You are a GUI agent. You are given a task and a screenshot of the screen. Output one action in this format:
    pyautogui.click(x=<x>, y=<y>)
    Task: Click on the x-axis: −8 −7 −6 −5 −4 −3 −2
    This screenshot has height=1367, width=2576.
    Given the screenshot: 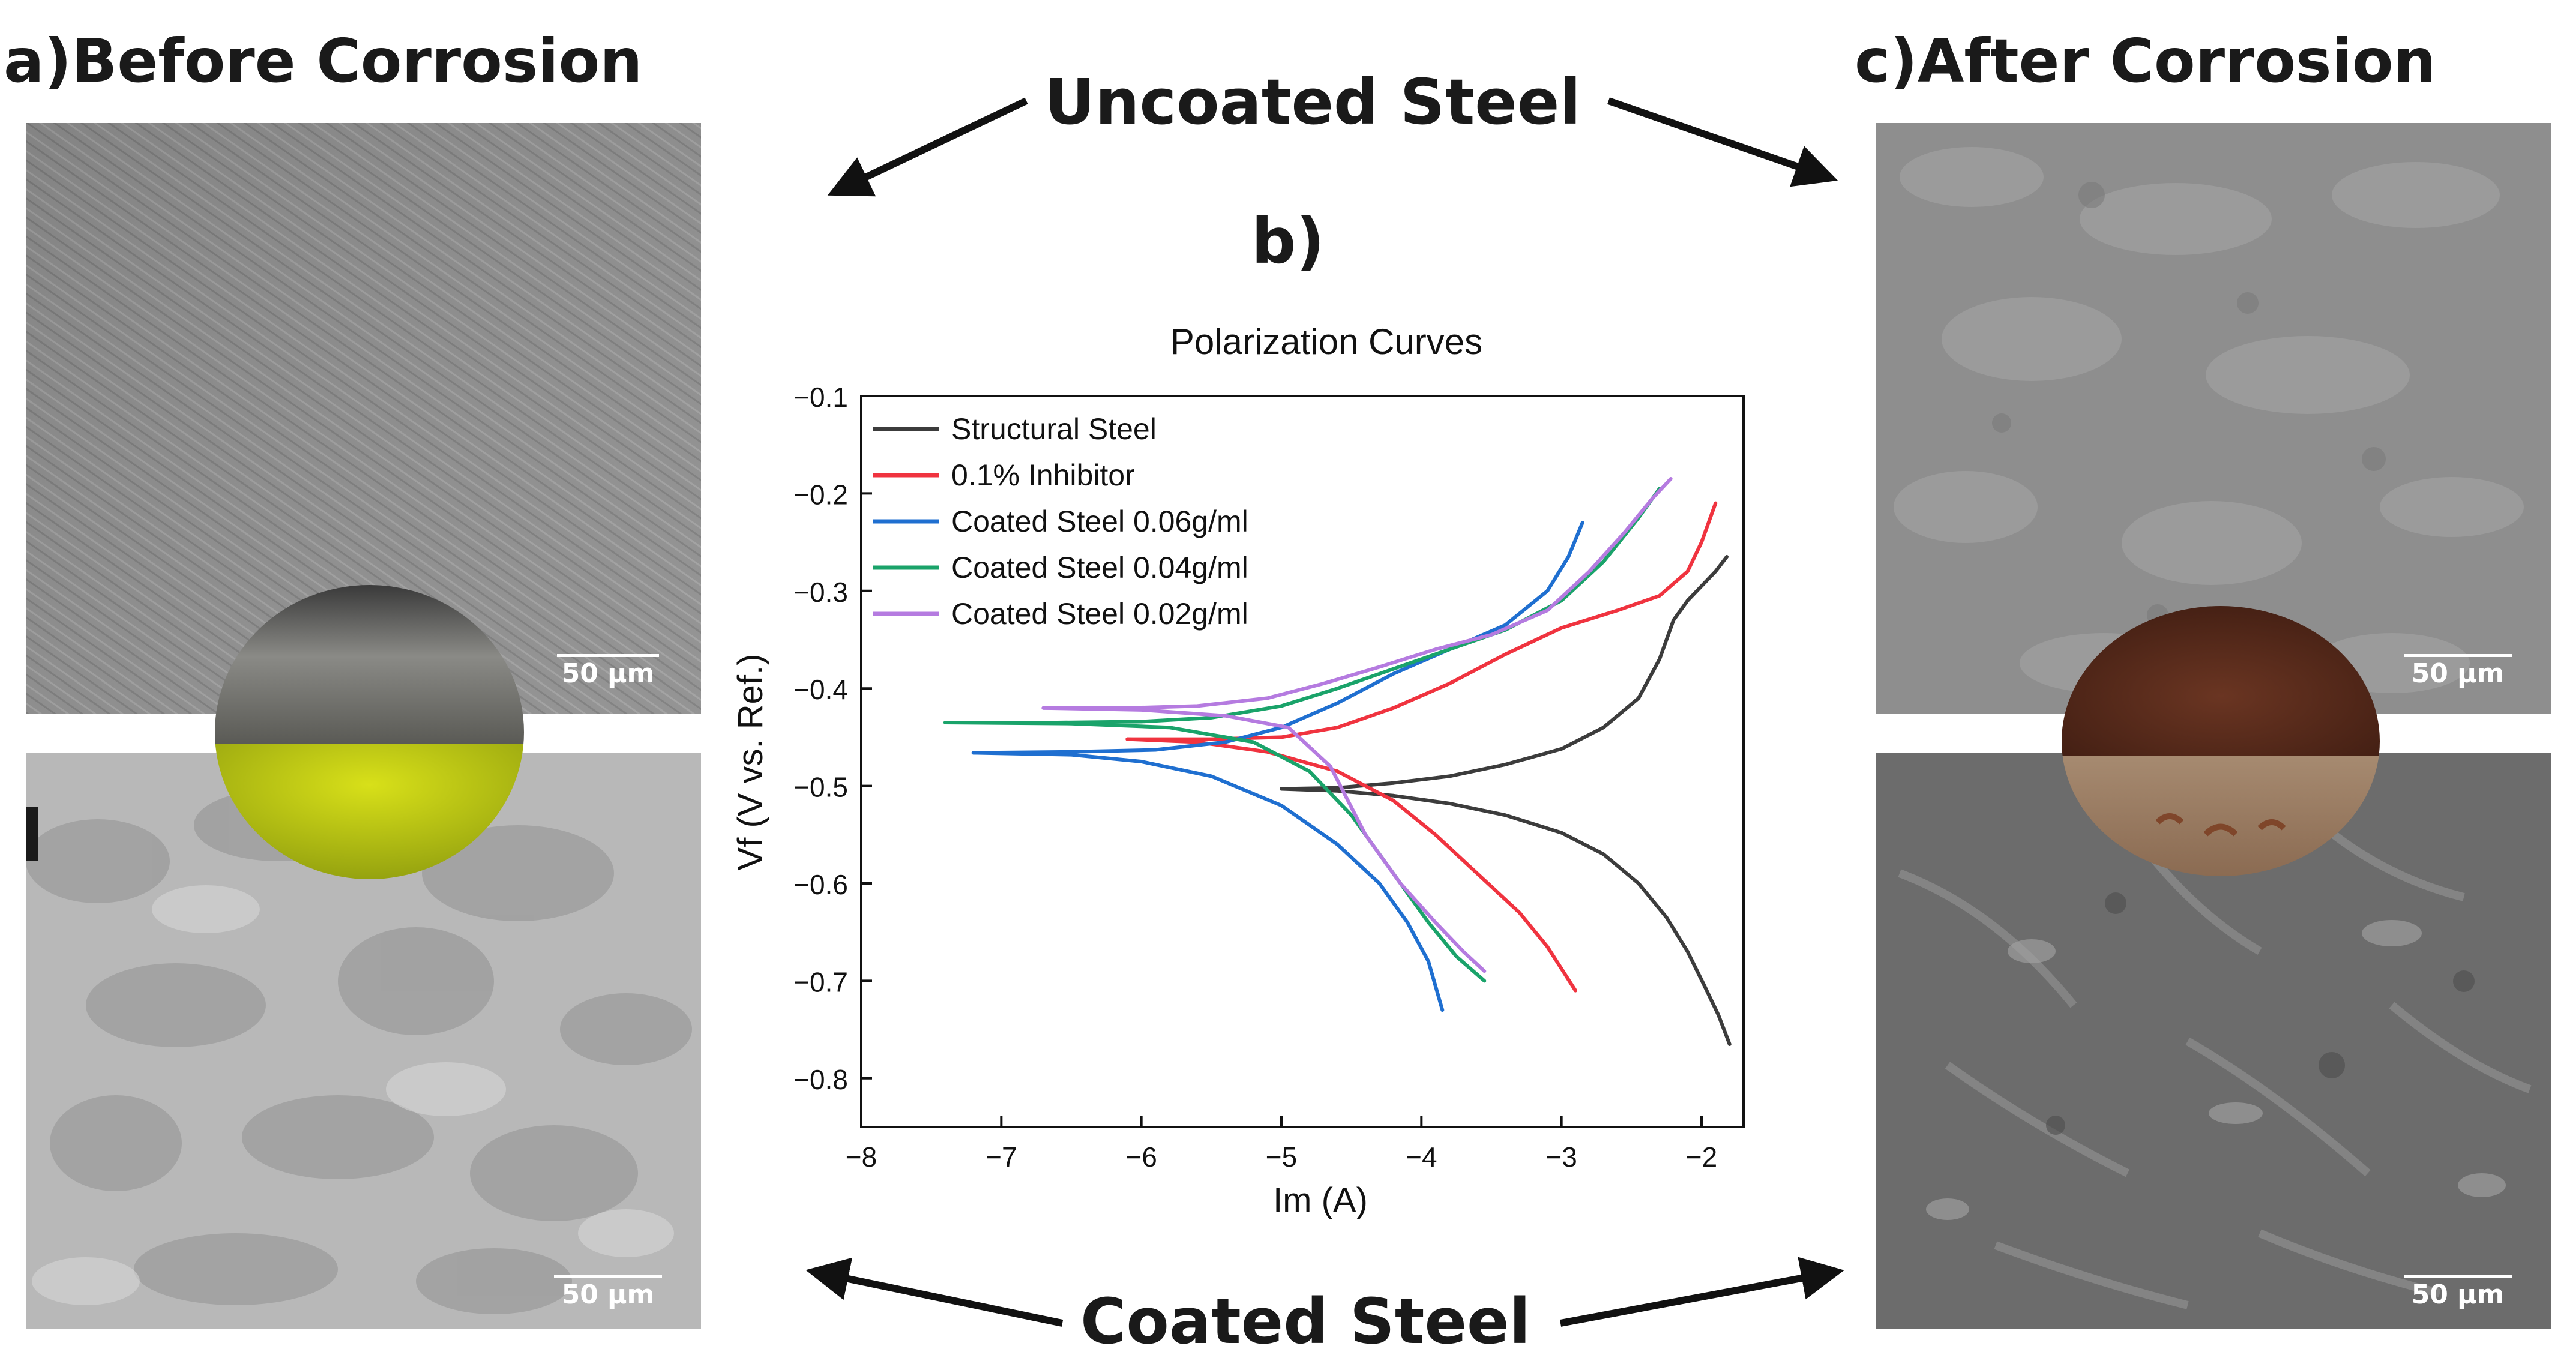 What is the action you would take?
    pyautogui.click(x=1282, y=1144)
    